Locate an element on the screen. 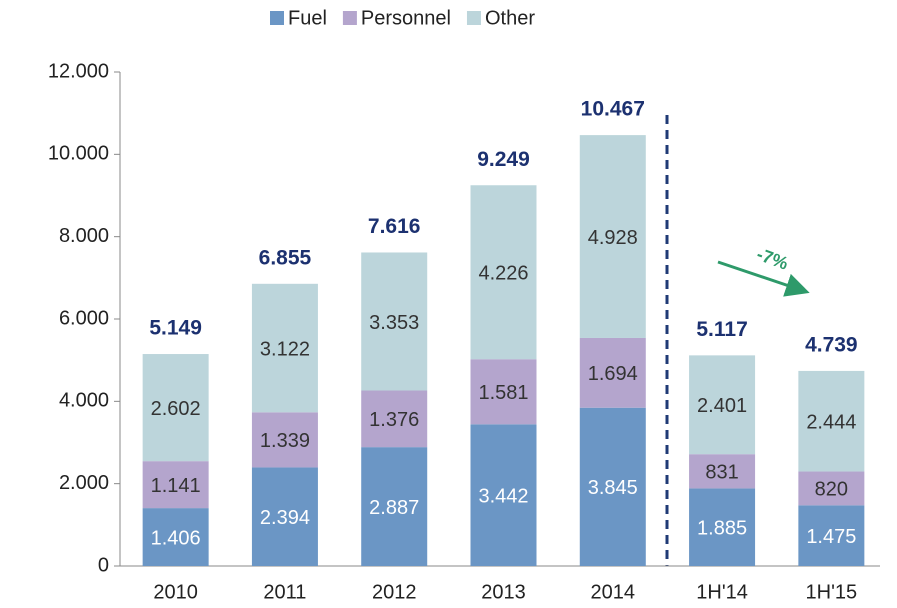  x-tick-label: 1H'15 is located at coordinates (832, 592).